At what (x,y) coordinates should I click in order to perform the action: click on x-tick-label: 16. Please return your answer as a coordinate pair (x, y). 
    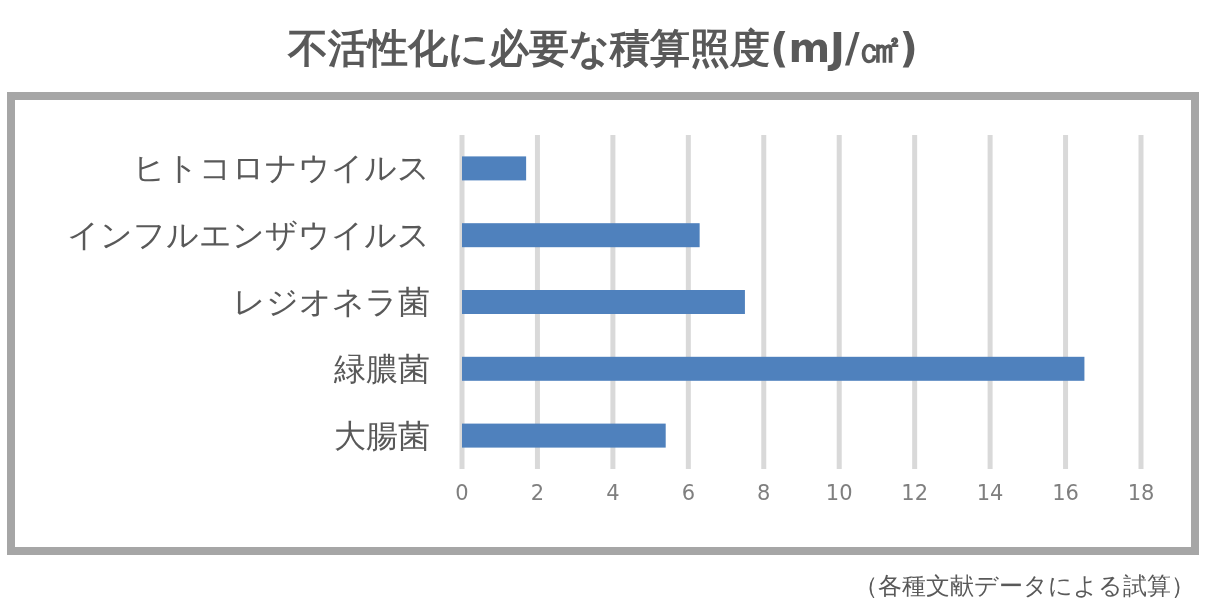
    Looking at the image, I should click on (1065, 493).